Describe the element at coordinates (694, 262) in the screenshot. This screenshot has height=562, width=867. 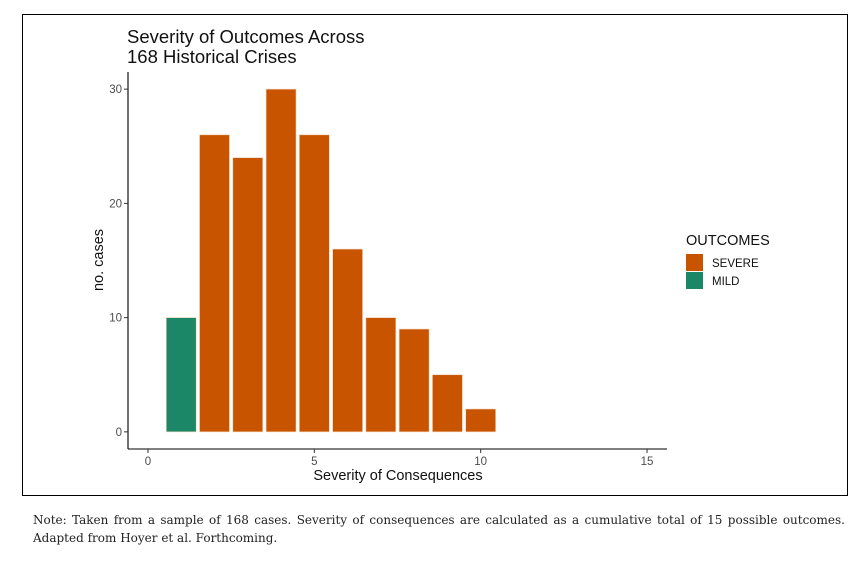
I see `legend-key-severe` at that location.